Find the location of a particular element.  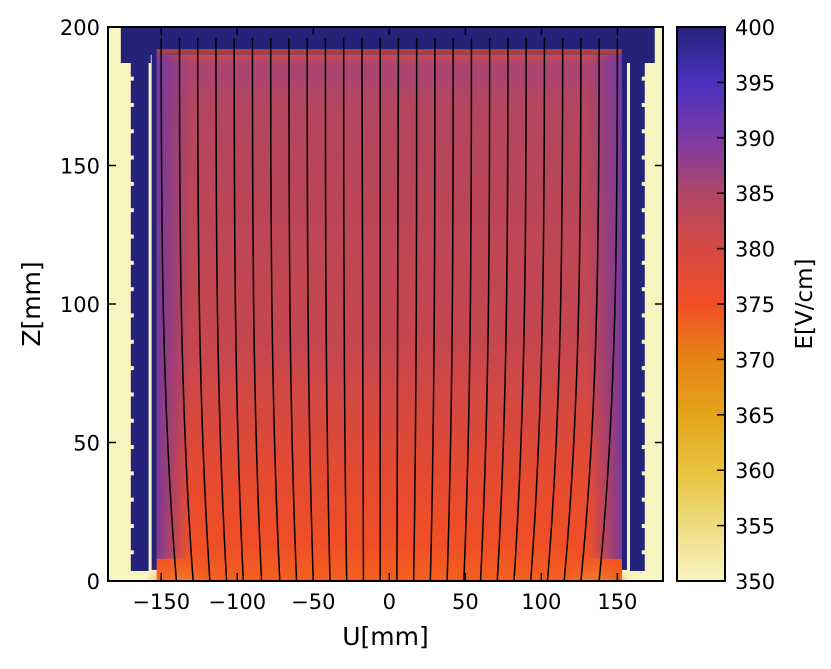

y-tick-label: 0 is located at coordinates (93, 582).